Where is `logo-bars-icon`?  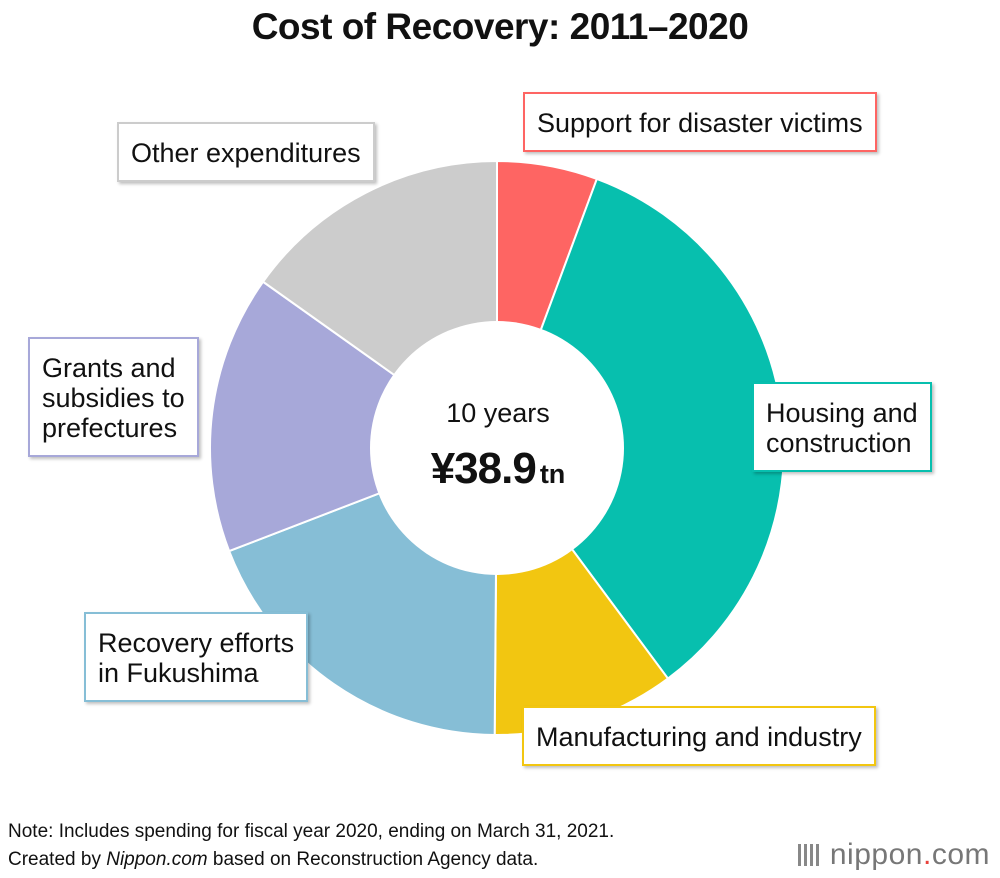 logo-bars-icon is located at coordinates (809, 855).